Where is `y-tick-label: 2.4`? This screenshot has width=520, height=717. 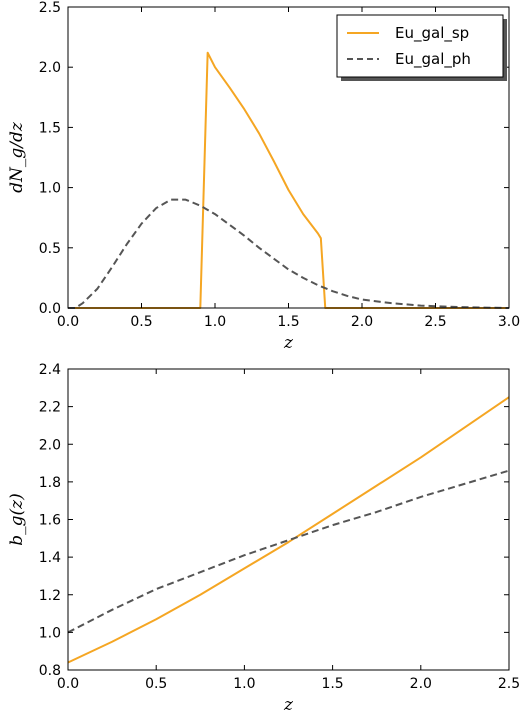 y-tick-label: 2.4 is located at coordinates (50, 370).